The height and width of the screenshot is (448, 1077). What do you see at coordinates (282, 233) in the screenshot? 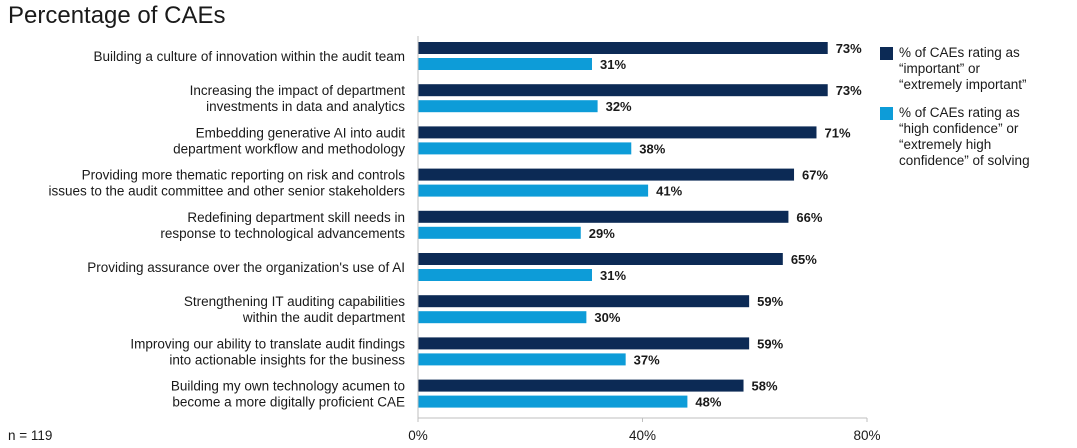
I see `category-label-4-line-1: response to technological advancements` at bounding box center [282, 233].